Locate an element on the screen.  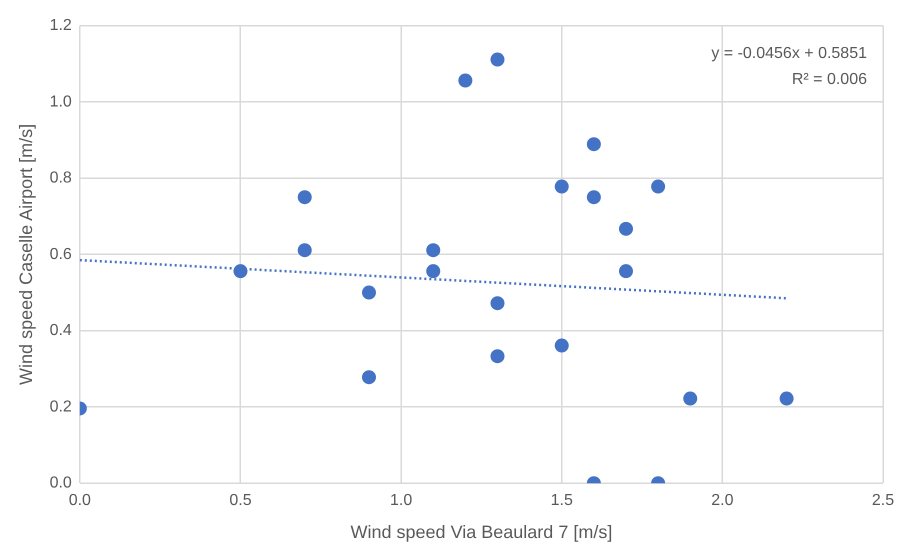
x-tick-label: 0.5 is located at coordinates (240, 501).